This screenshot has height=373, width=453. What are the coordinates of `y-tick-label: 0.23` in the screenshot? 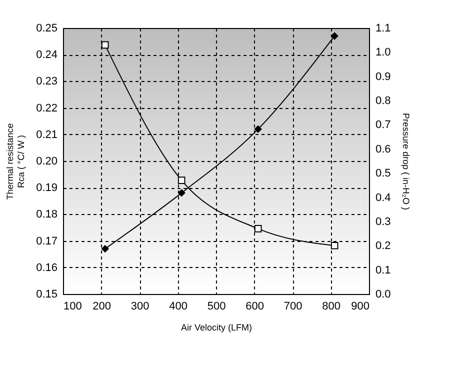 It's located at (47, 82).